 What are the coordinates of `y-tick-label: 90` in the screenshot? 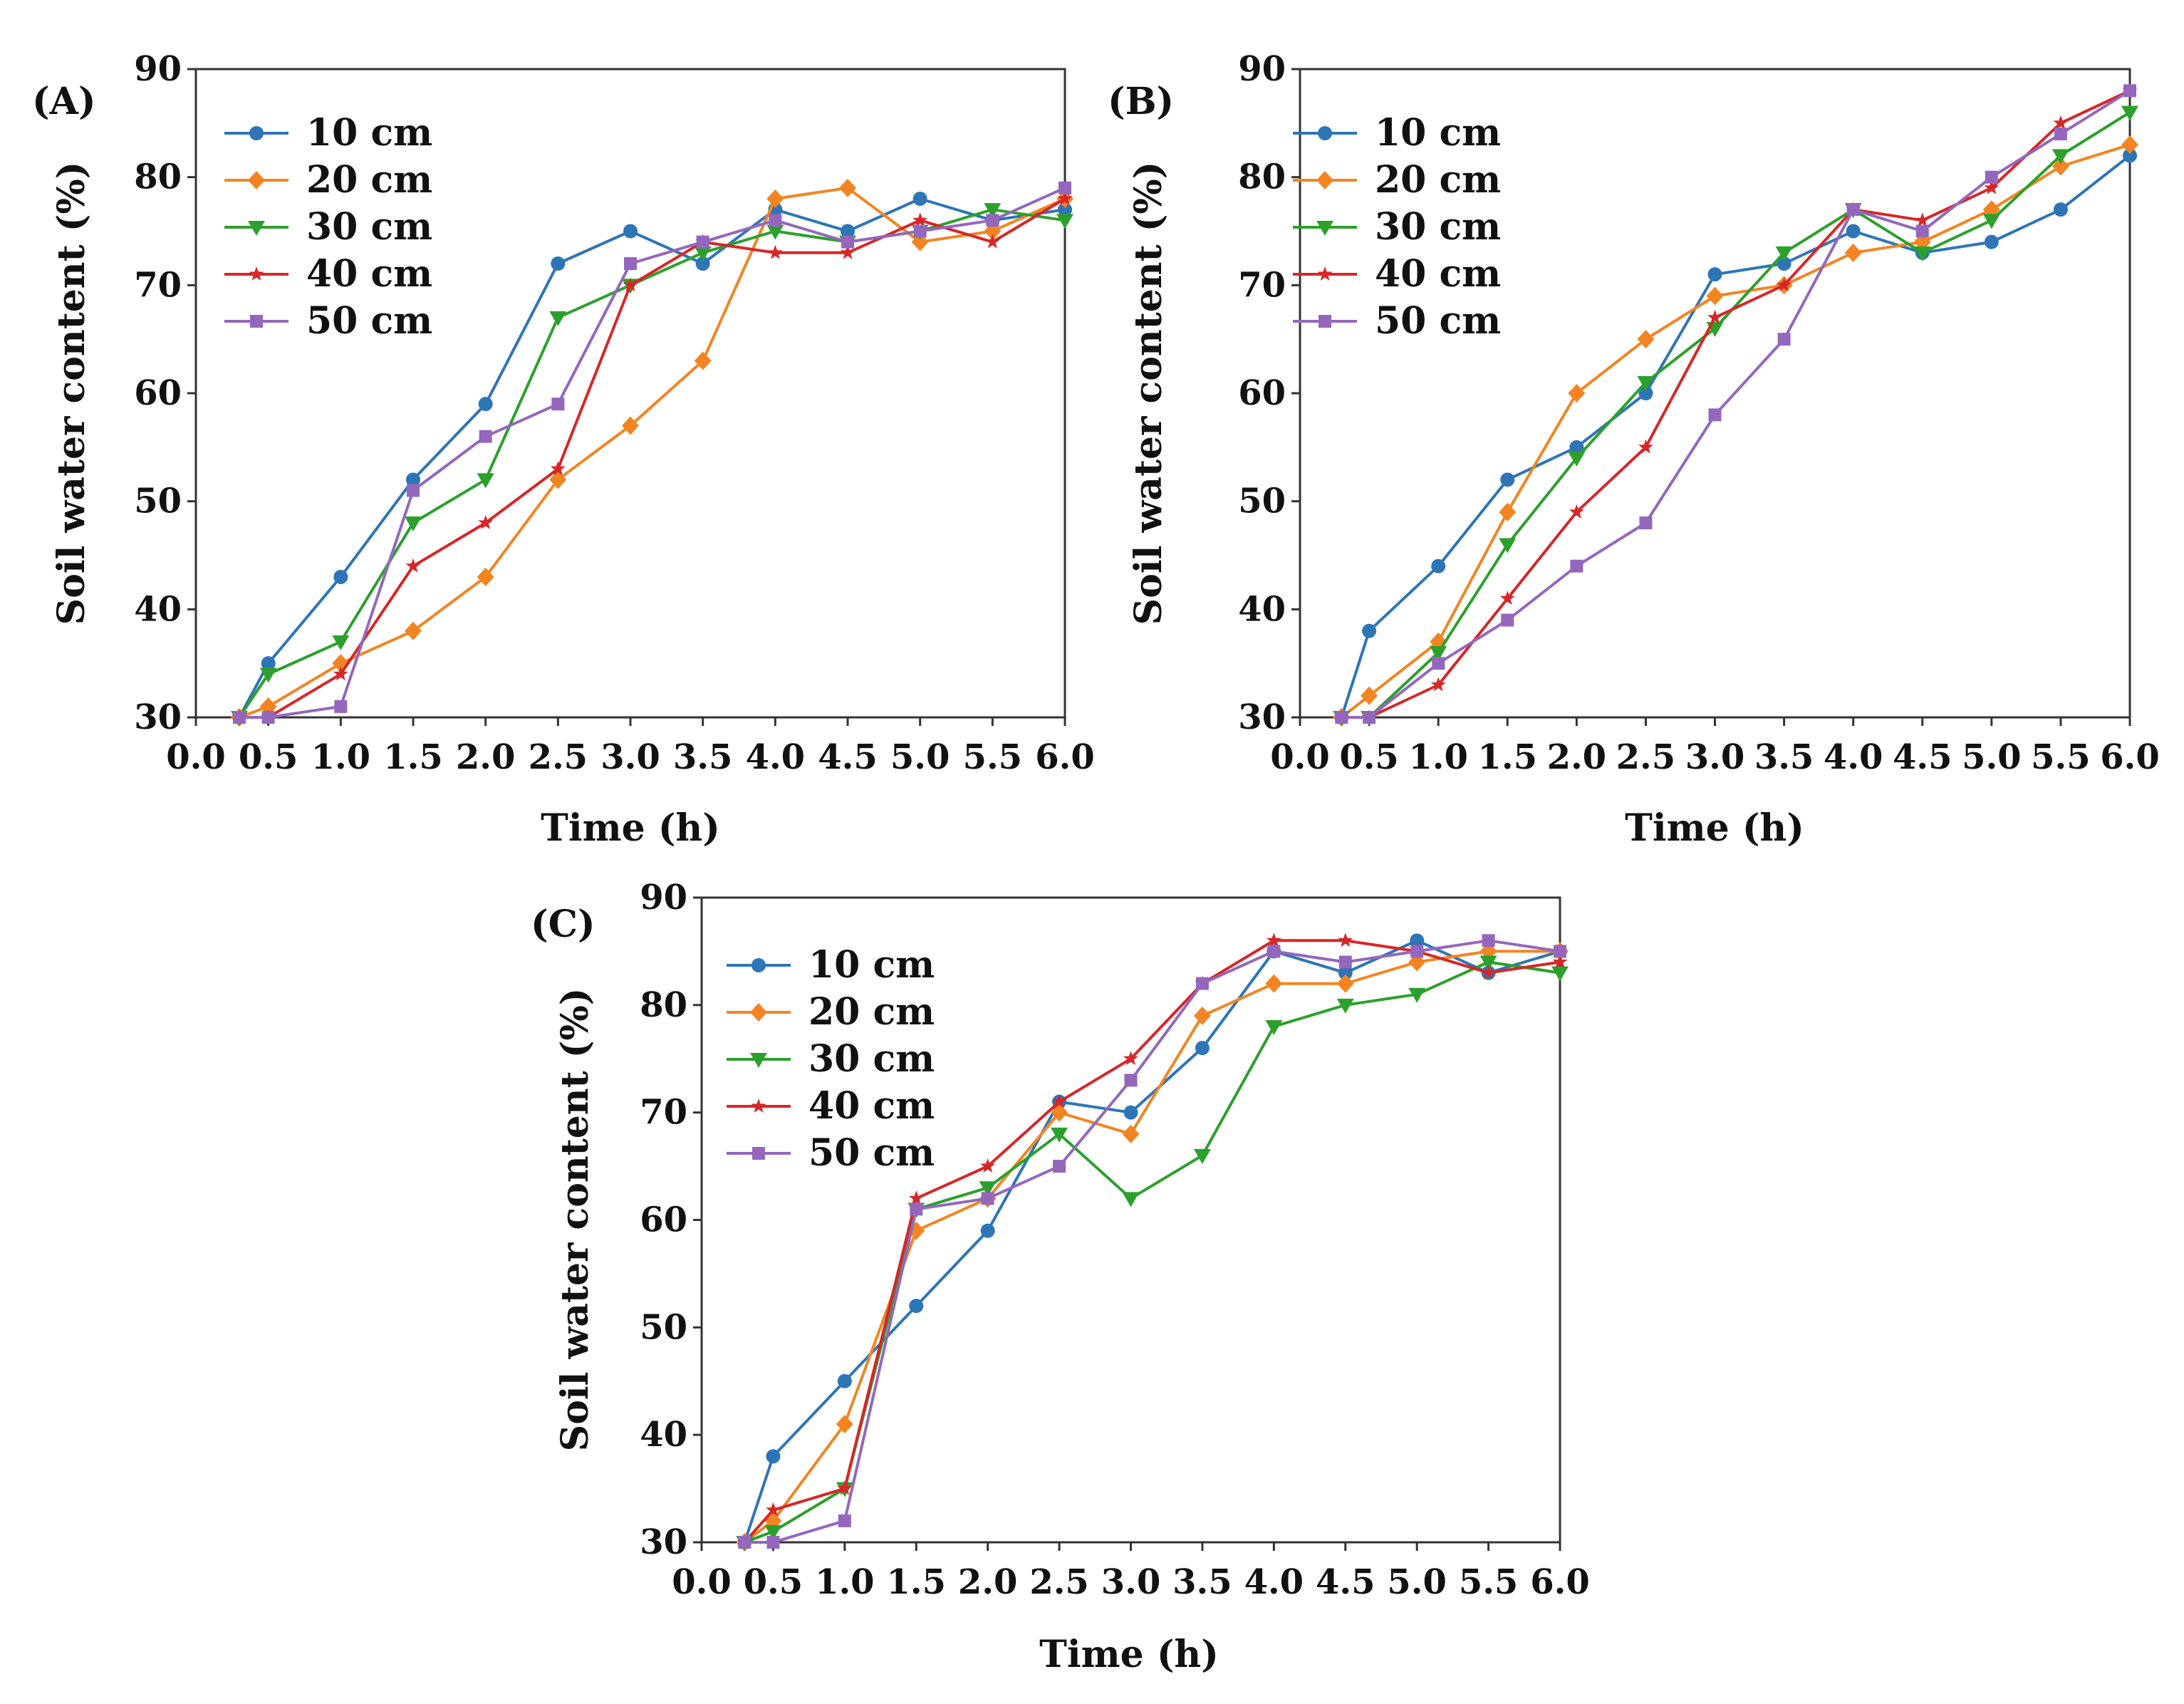 It's located at (158, 69).